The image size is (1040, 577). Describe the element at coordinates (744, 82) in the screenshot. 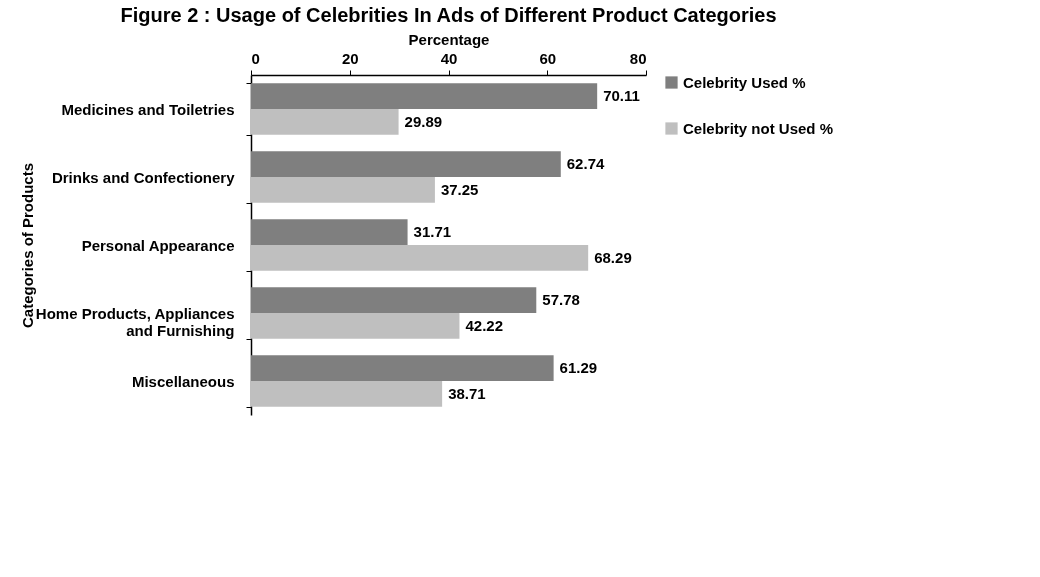

I see `legend-label: Celebrity Used %` at that location.